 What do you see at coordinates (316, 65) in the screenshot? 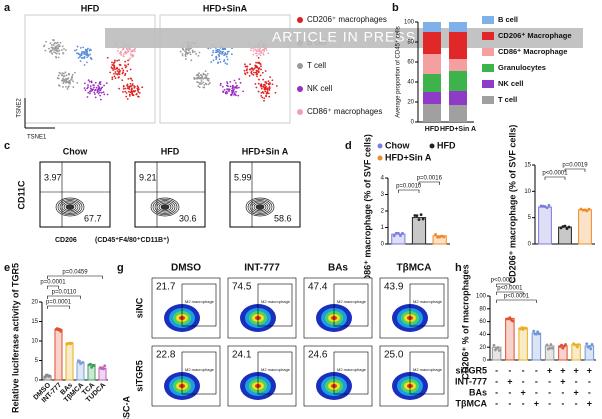
I see `legend-label: T cell` at bounding box center [316, 65].